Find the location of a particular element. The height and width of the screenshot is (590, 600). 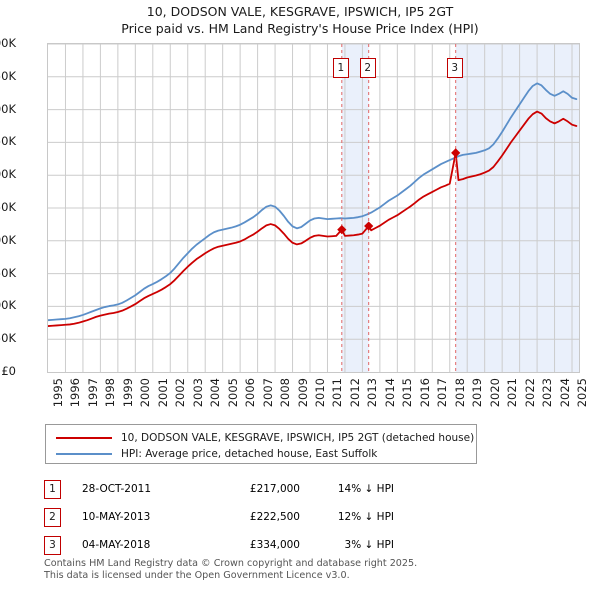

x-axis-tick-label: 2011 is located at coordinates (337, 393).